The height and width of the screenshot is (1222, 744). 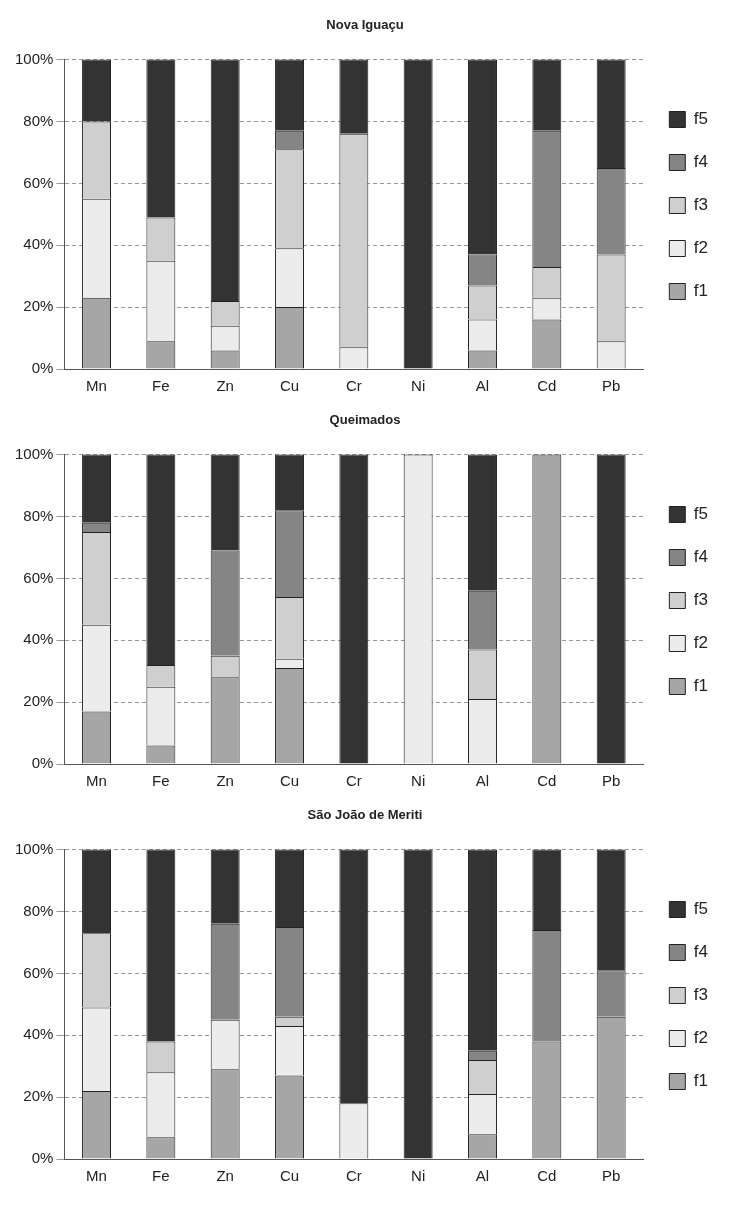 I want to click on chart-title: Queimados, so click(x=365, y=420).